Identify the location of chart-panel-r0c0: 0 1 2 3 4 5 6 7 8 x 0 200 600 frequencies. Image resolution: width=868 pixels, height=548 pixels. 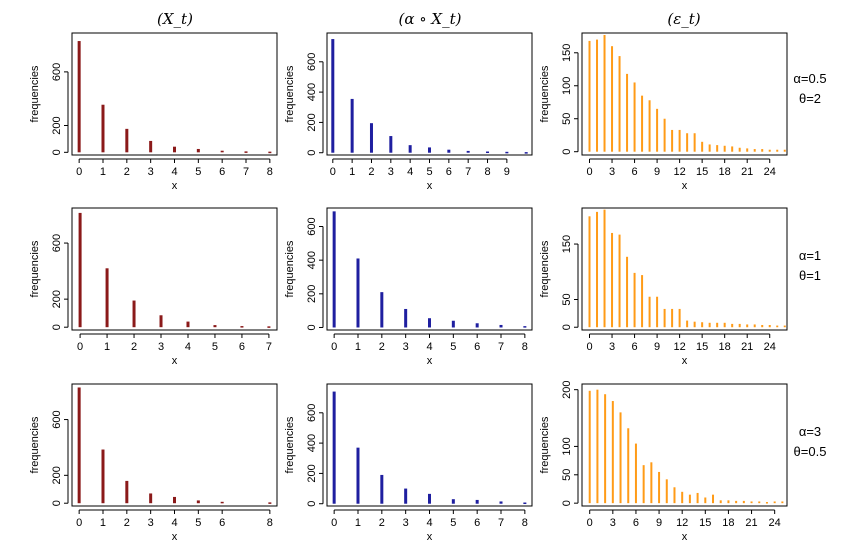
(153, 112).